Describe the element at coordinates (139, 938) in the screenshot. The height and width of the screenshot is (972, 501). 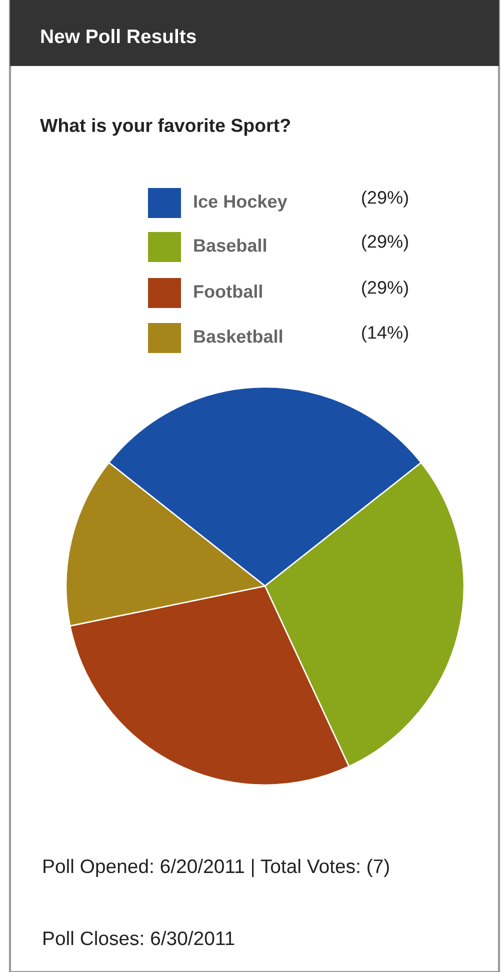
I see `text: Poll Closes: 6/30/2011` at that location.